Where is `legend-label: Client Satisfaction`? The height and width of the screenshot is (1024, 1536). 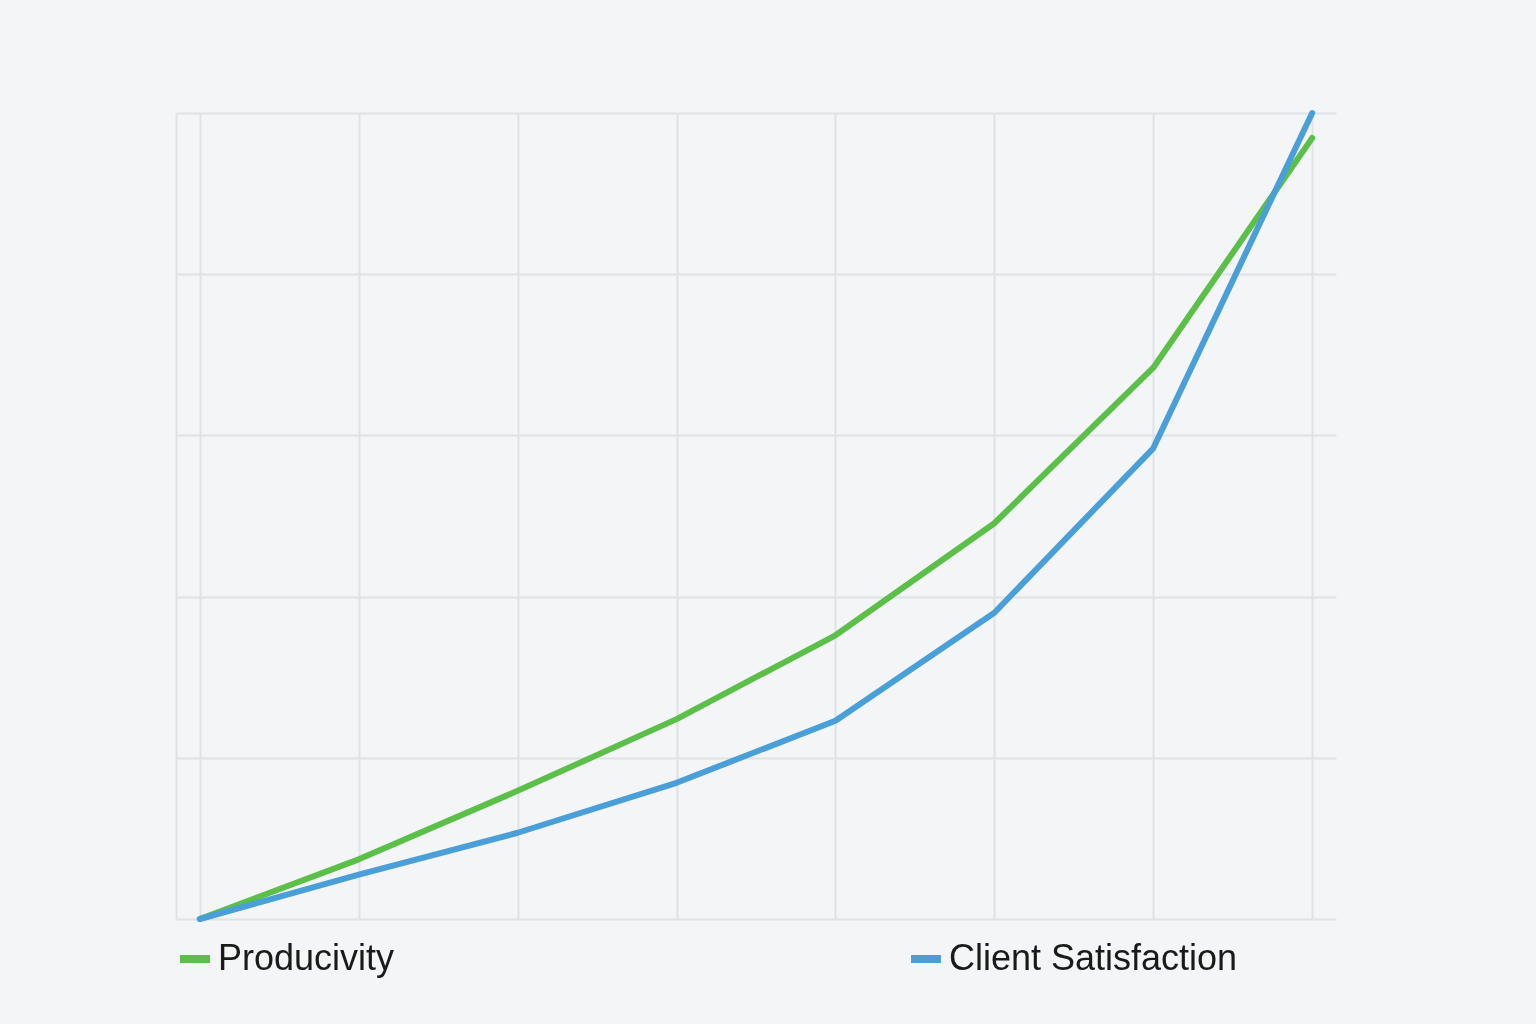
legend-label: Client Satisfaction is located at coordinates (1093, 957).